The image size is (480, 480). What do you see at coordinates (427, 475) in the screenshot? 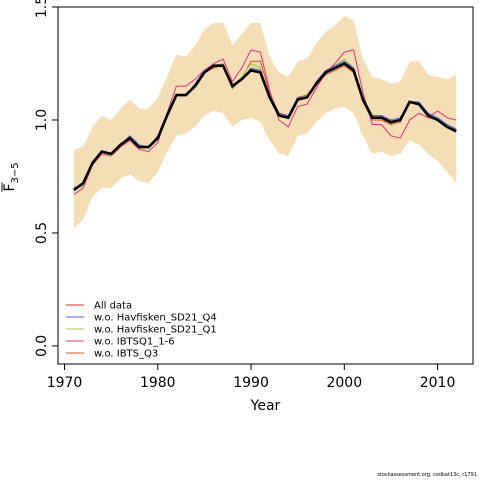
I see `credit-text: stockassessment.org, codkat13c, r1791` at bounding box center [427, 475].